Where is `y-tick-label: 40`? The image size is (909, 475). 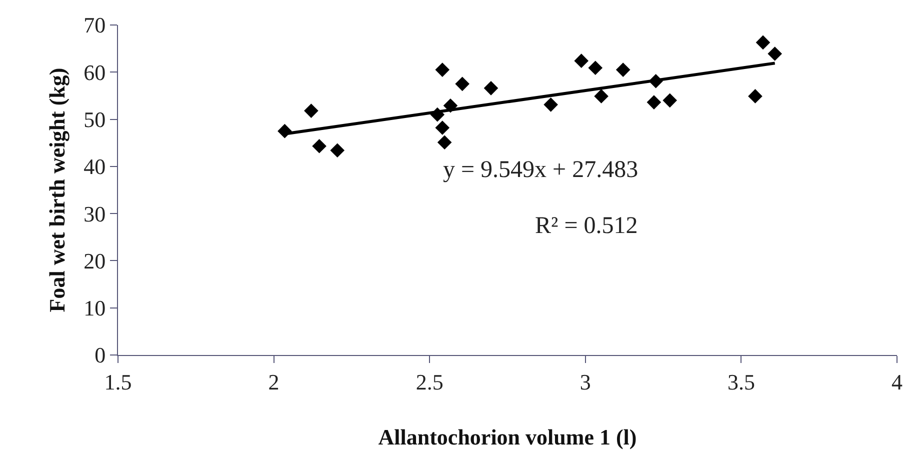 y-tick-label: 40 is located at coordinates (95, 167).